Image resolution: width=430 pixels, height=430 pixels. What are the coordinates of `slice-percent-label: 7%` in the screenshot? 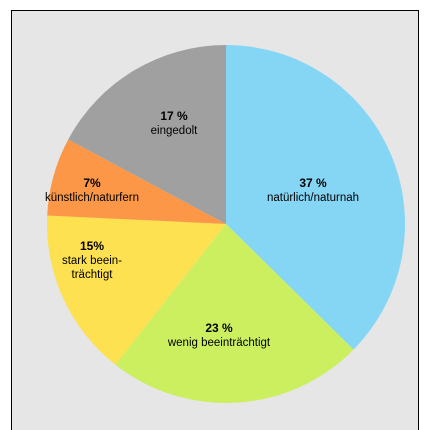 It's located at (92, 183).